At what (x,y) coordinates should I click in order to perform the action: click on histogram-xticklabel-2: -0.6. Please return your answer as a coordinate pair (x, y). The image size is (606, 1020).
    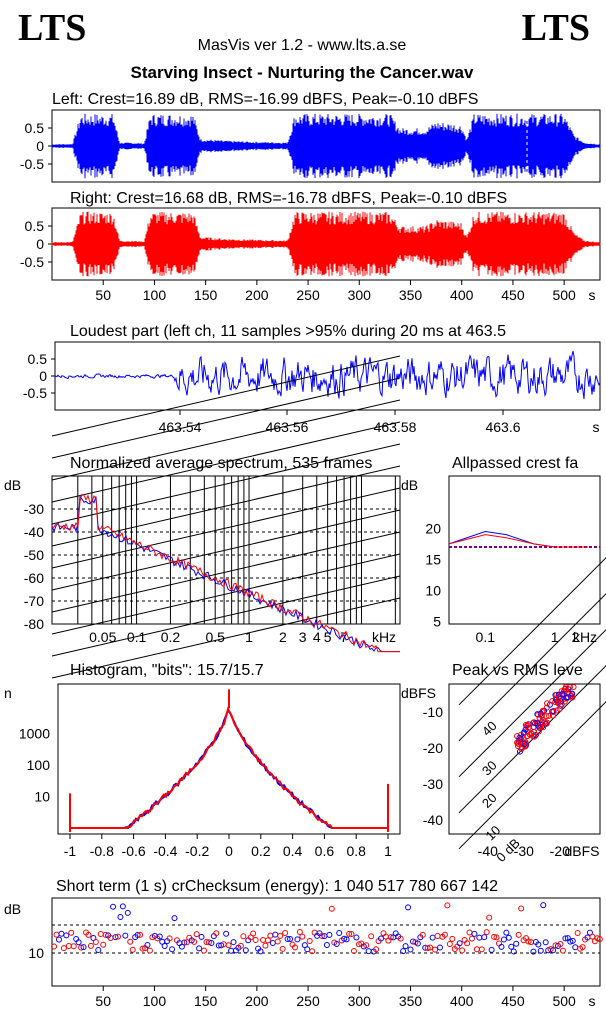
    Looking at the image, I should click on (134, 851).